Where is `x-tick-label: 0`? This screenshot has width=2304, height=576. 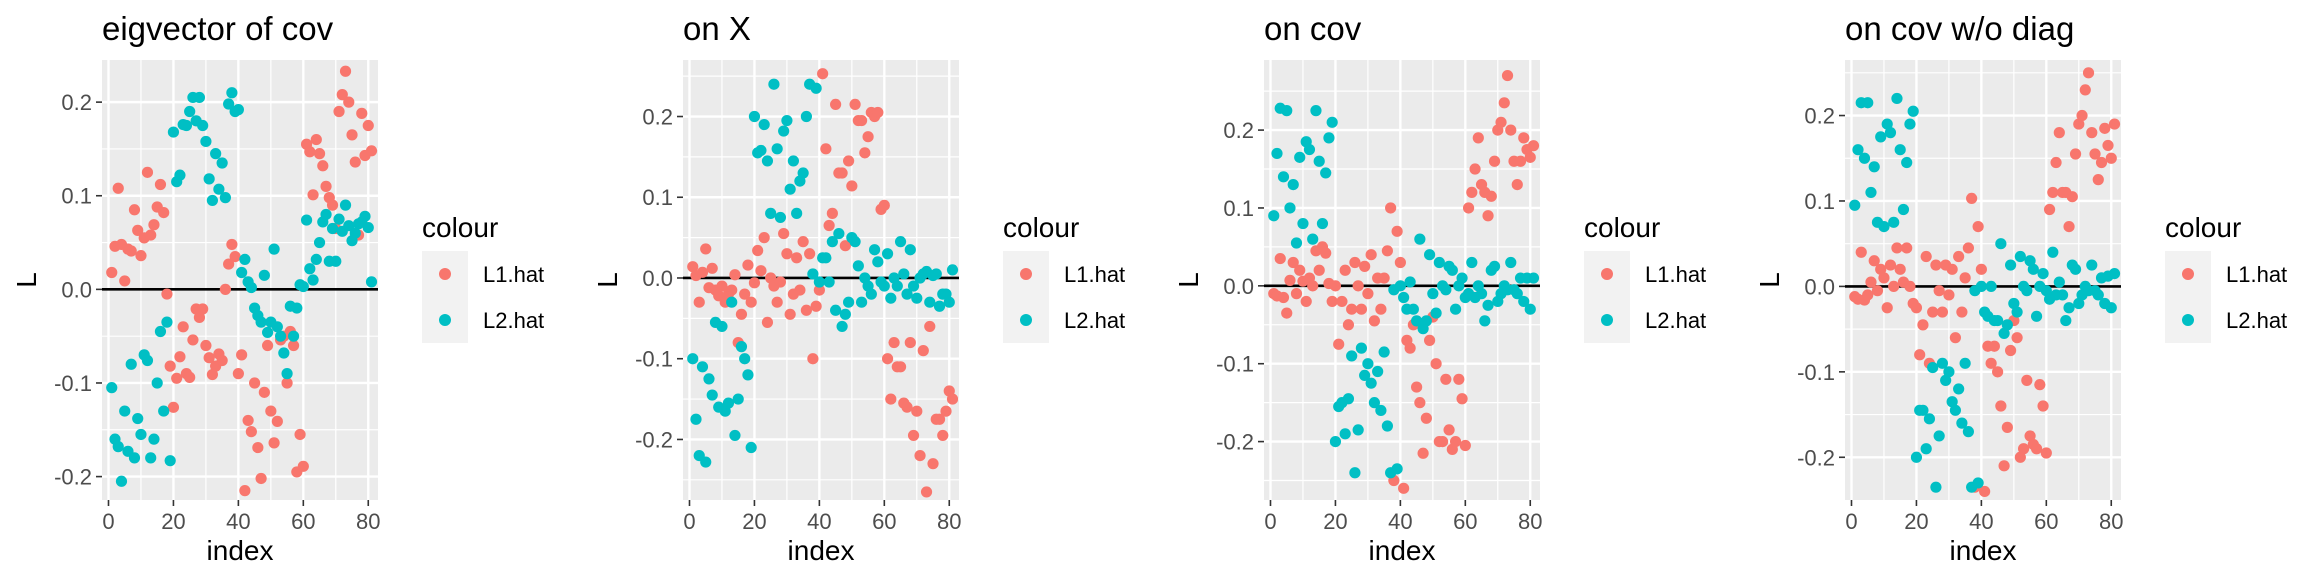 x-tick-label: 0 is located at coordinates (689, 521).